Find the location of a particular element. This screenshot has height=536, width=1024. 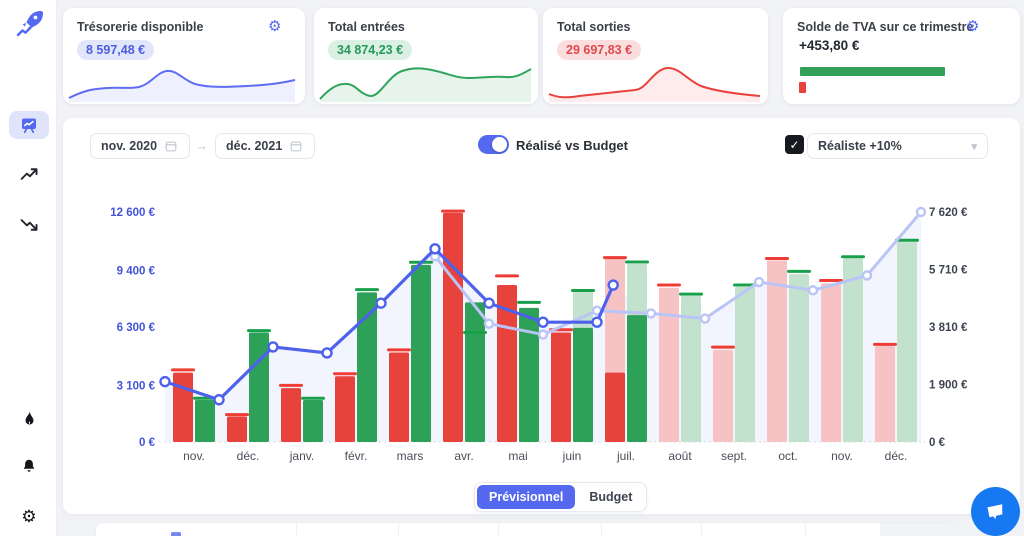

realise-budget-toggle is located at coordinates (493, 144).